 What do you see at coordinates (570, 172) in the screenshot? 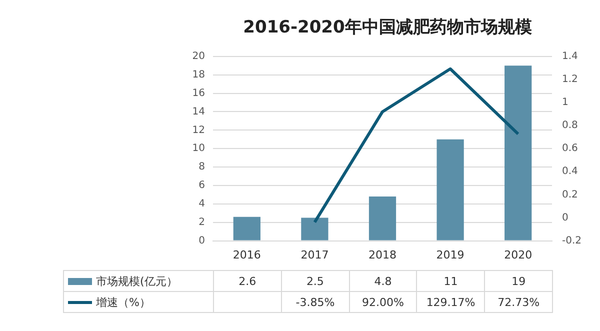
I see `y2-tick-label: 0.4` at bounding box center [570, 172].